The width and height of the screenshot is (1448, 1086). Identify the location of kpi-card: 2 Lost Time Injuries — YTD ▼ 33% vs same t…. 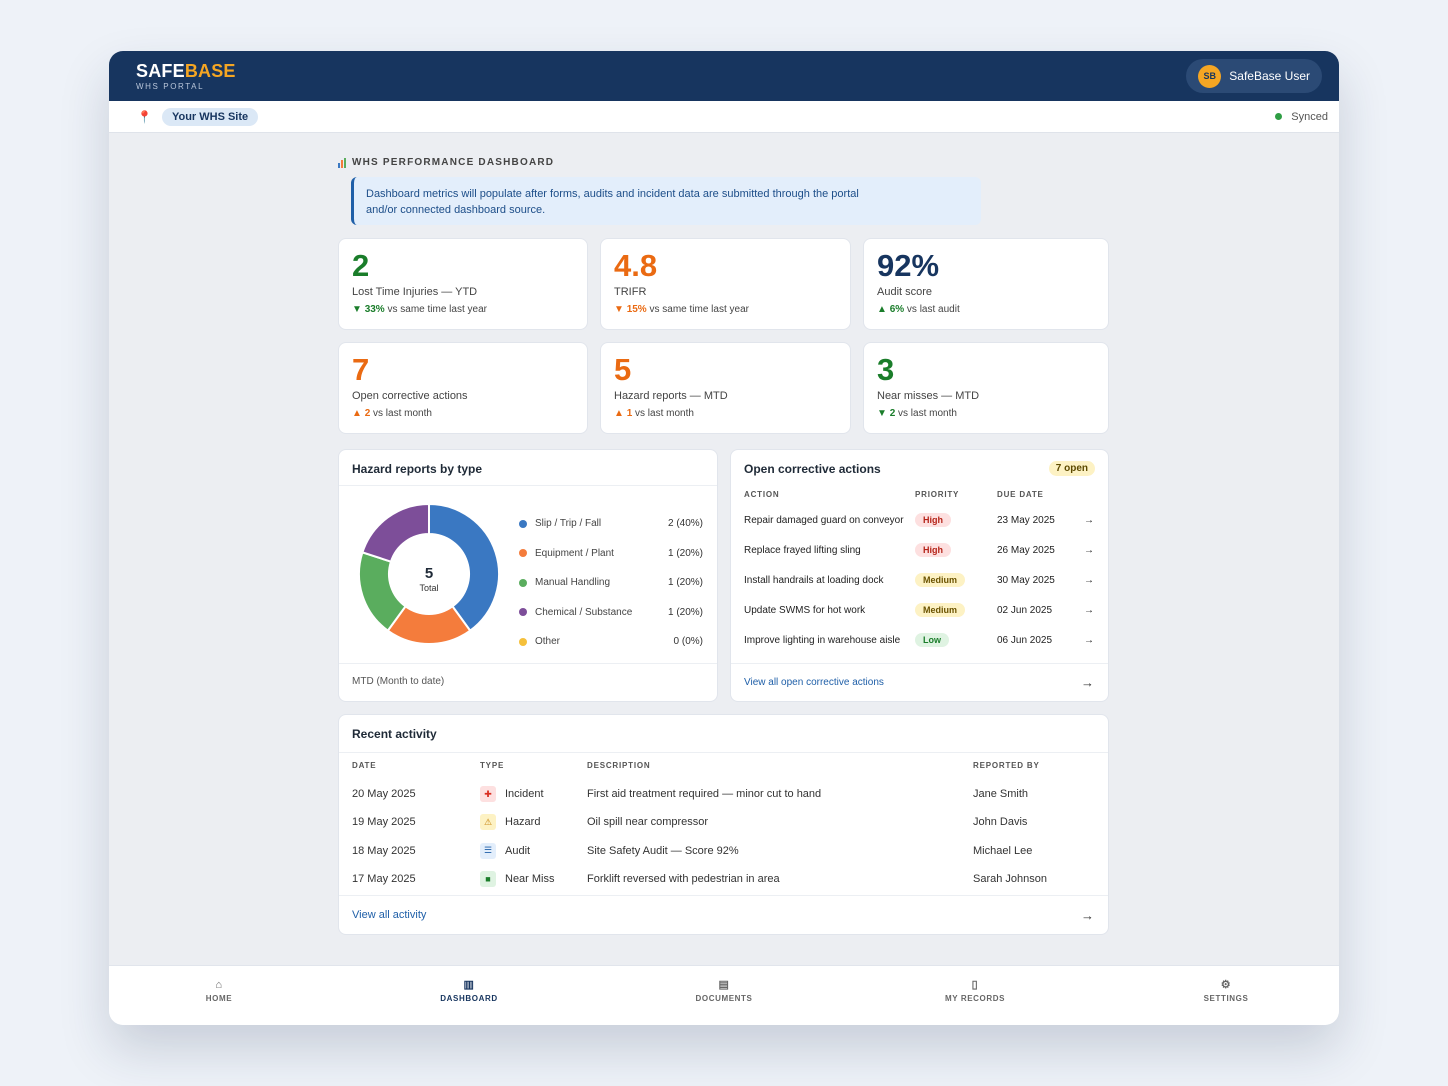
(463, 284).